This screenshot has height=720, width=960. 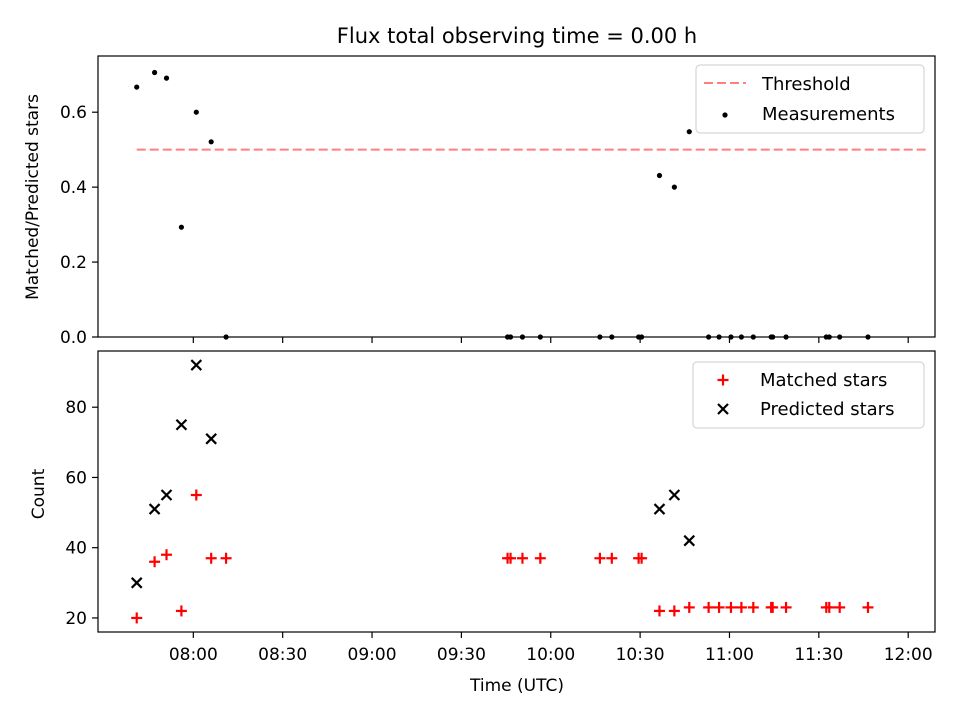 I want to click on legend-measurements-label: Measurements, so click(x=828, y=114).